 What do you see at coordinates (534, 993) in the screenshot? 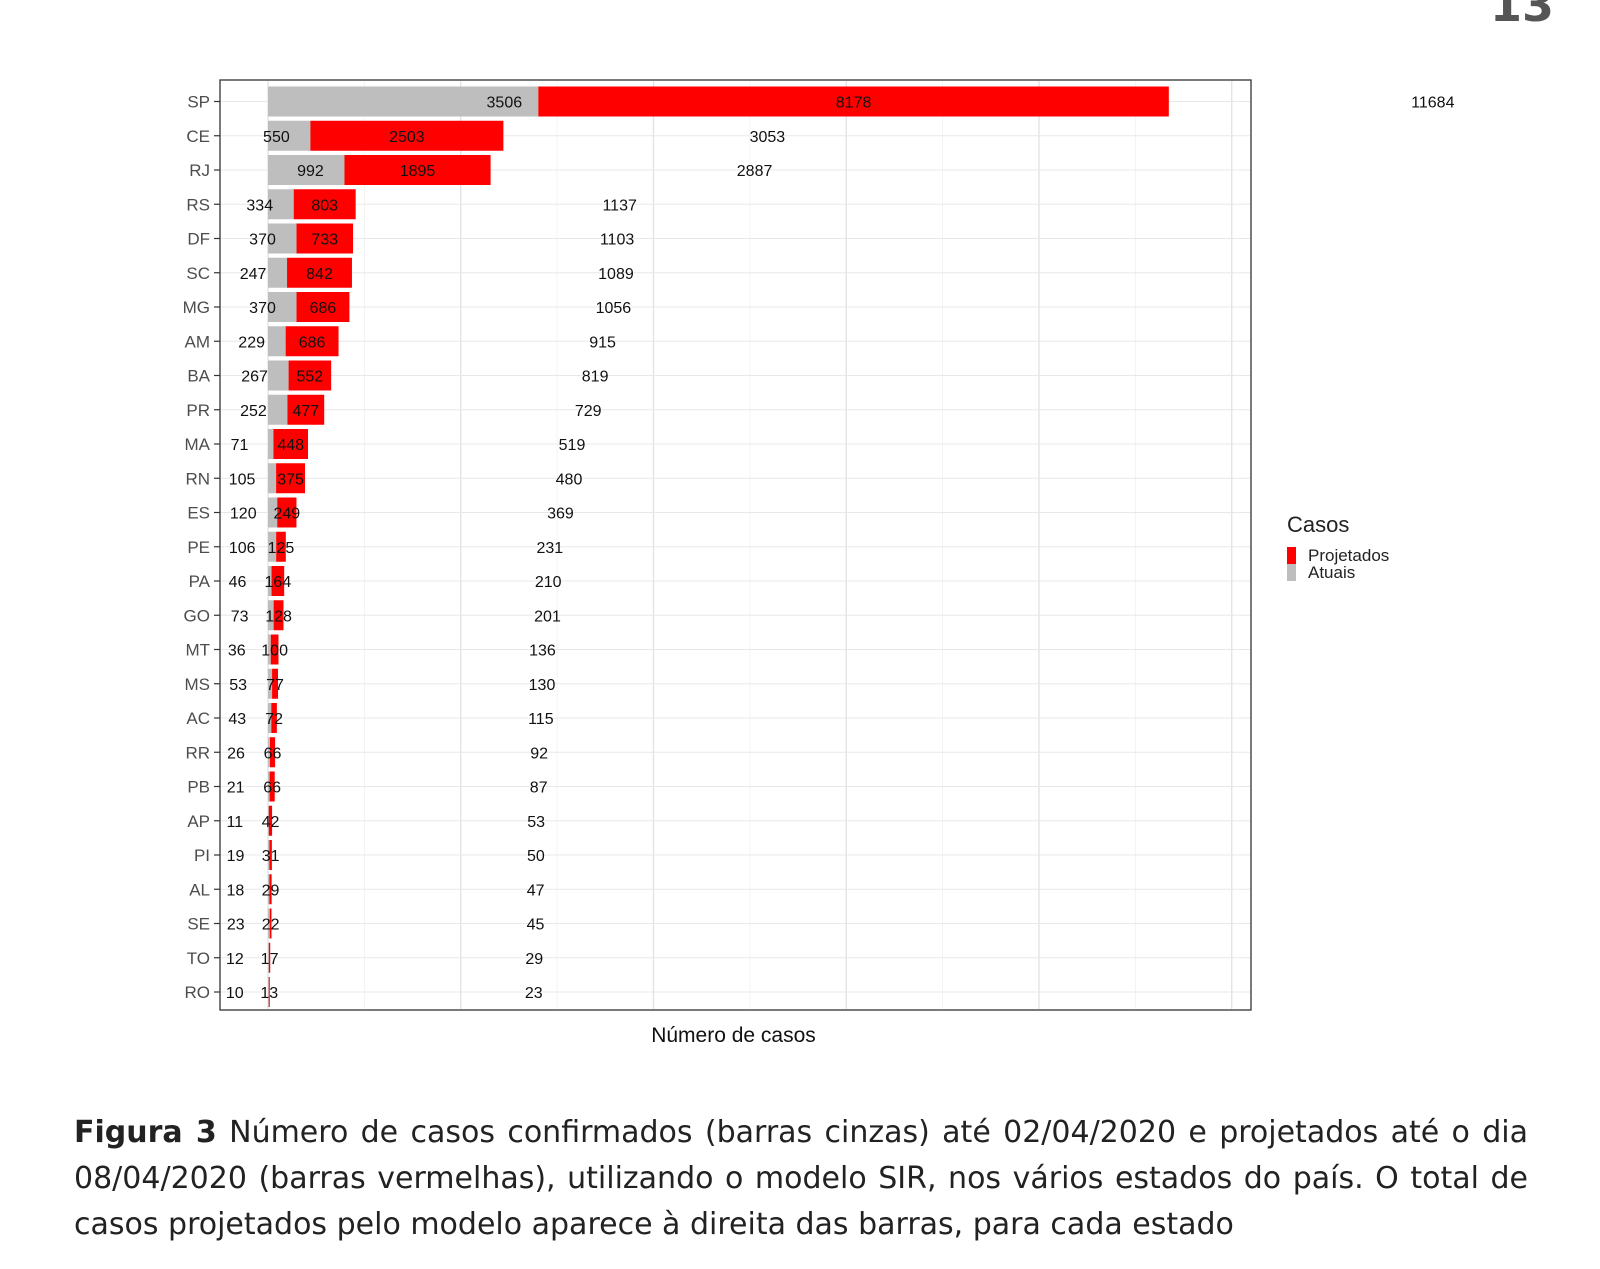
I see `data-label-total: 23` at bounding box center [534, 993].